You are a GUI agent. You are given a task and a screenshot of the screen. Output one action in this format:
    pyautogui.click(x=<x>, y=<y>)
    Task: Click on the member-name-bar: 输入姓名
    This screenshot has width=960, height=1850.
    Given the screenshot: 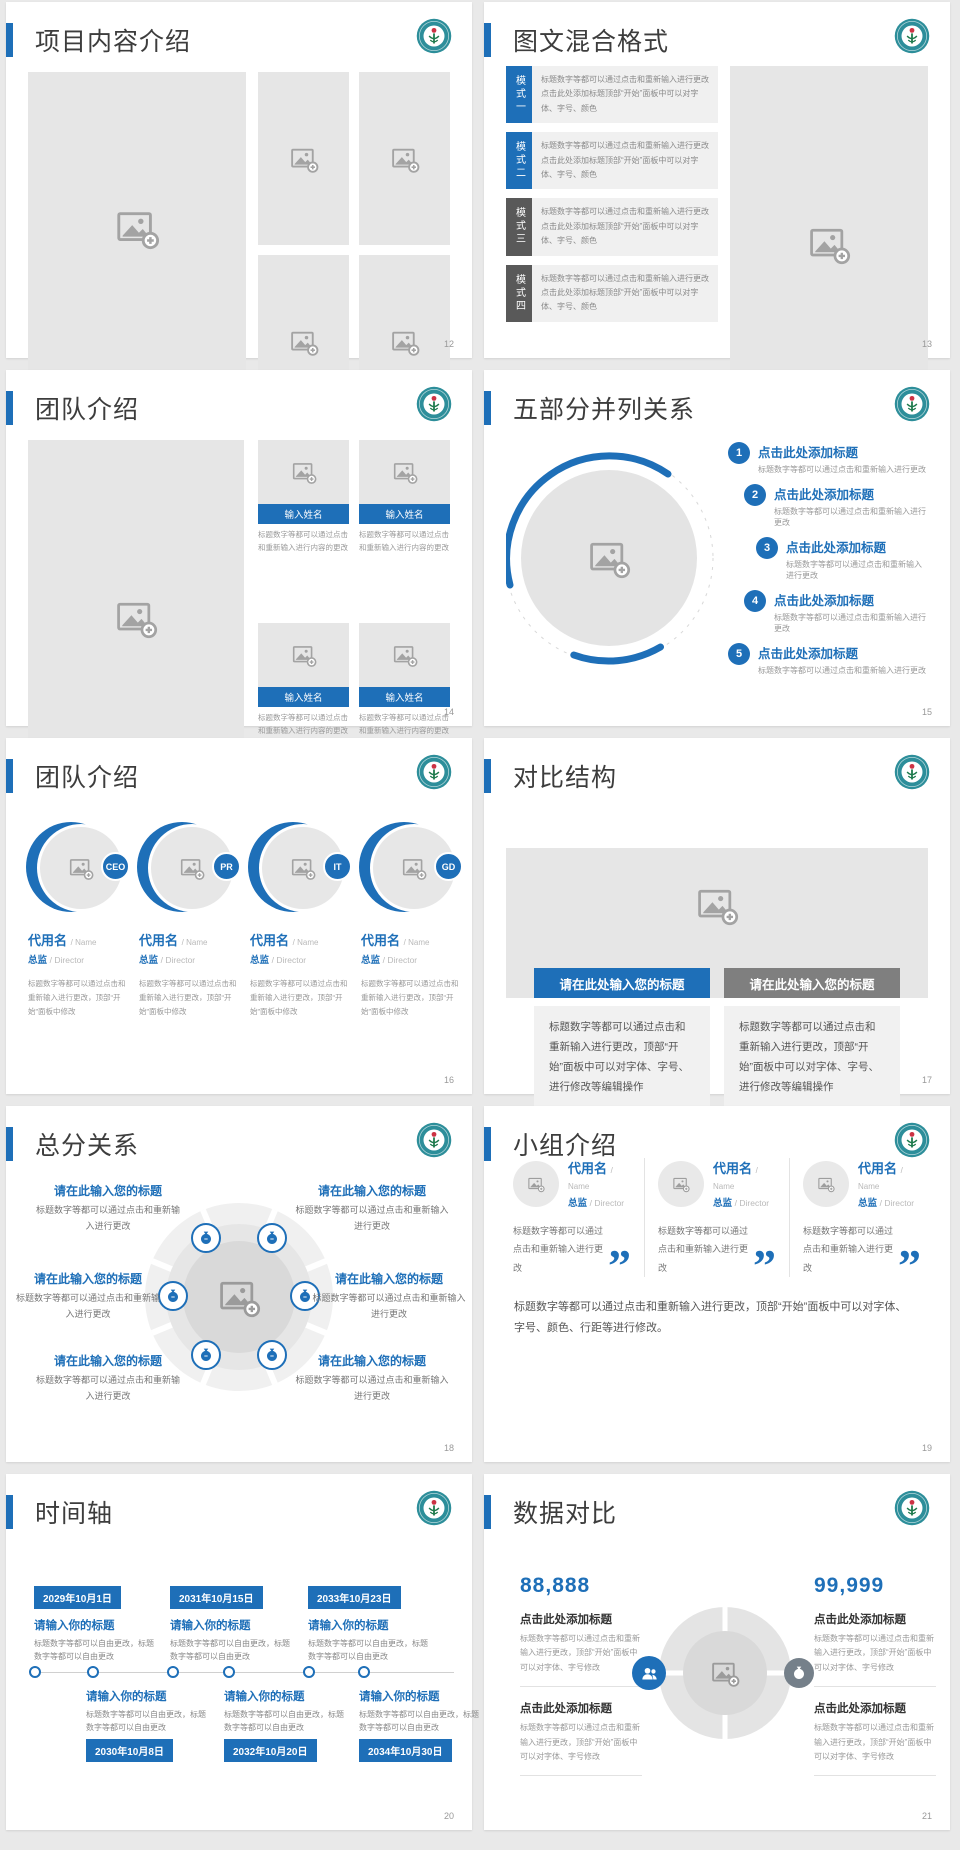 What is the action you would take?
    pyautogui.click(x=303, y=514)
    